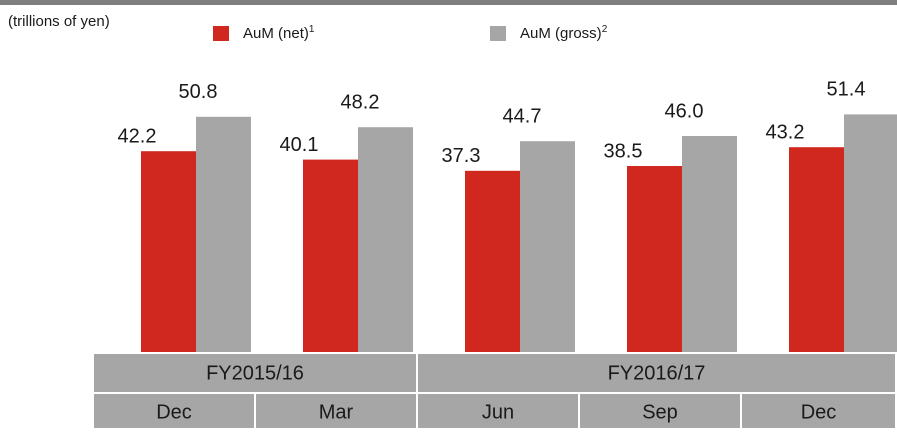  What do you see at coordinates (623, 151) in the screenshot?
I see `value-label: 38.5` at bounding box center [623, 151].